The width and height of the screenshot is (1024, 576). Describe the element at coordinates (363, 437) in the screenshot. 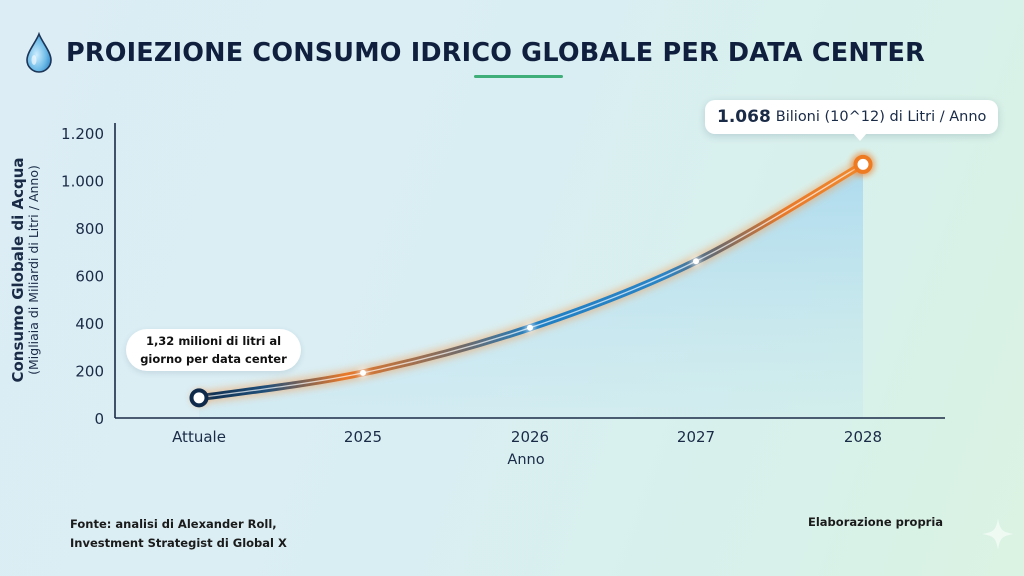

I see `x-tick-label: 2025` at that location.